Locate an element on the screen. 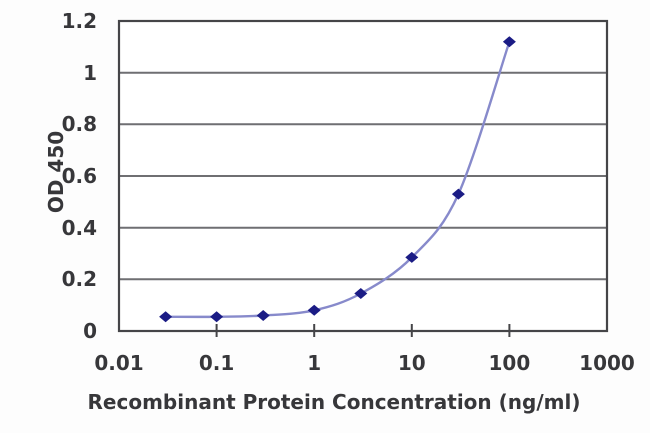 The height and width of the screenshot is (433, 650). x-tick-label: 0.01 is located at coordinates (119, 363).